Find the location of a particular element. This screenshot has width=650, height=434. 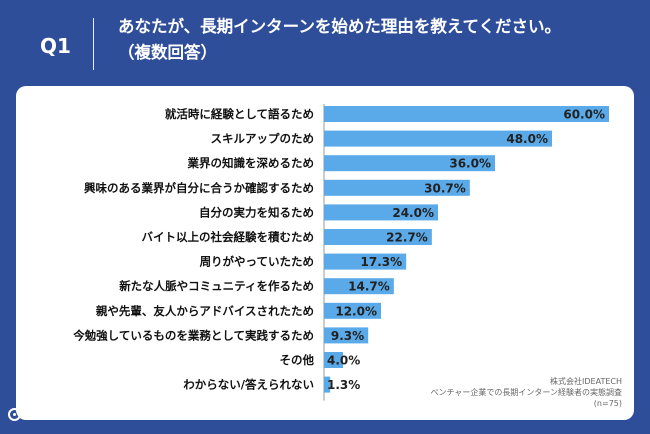

category-label: 今勉強しているものを業務として実践するため is located at coordinates (193, 335).